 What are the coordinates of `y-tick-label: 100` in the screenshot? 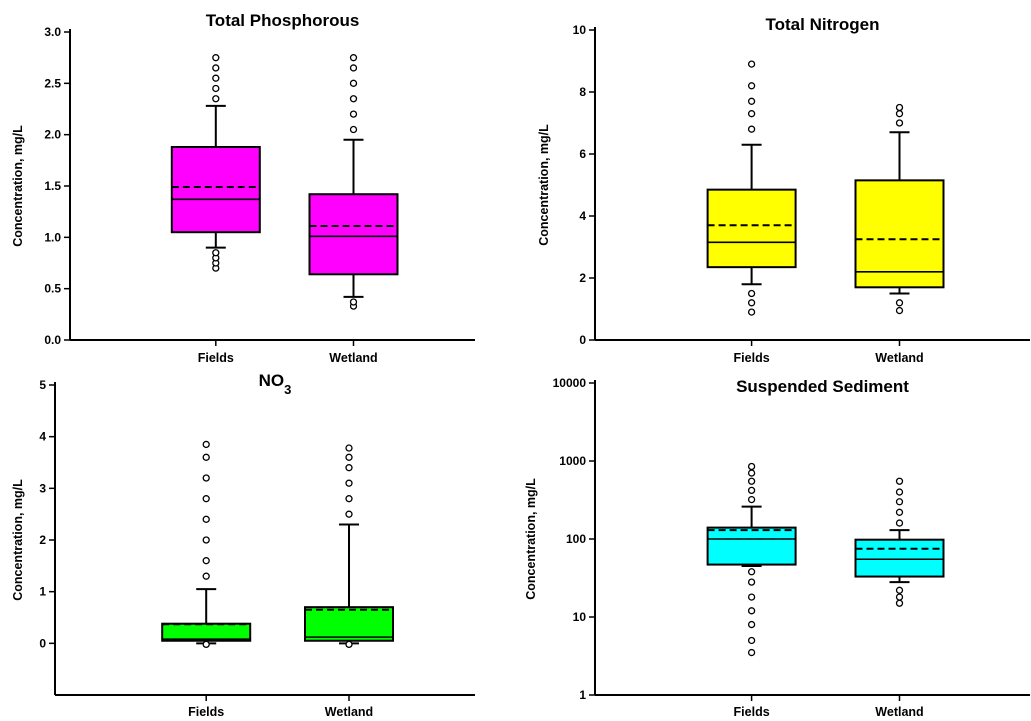 It's located at (576, 539).